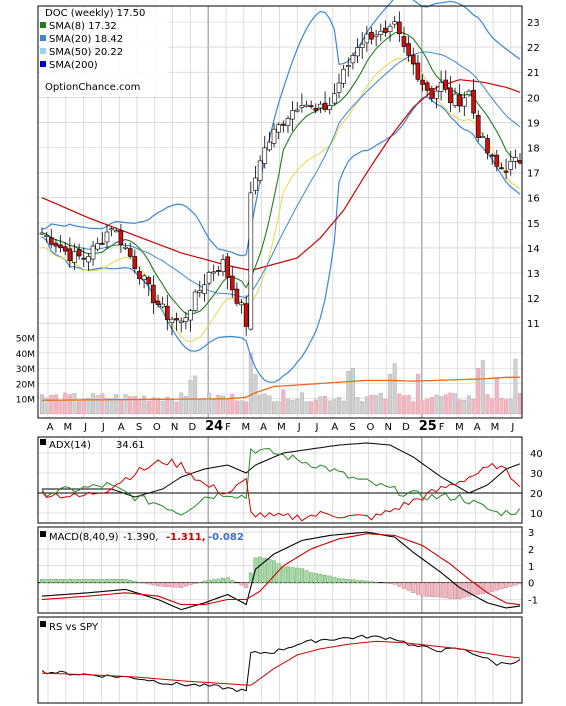 The image size is (566, 706). Describe the element at coordinates (43, 624) in the screenshot. I see `rs-swatch` at that location.